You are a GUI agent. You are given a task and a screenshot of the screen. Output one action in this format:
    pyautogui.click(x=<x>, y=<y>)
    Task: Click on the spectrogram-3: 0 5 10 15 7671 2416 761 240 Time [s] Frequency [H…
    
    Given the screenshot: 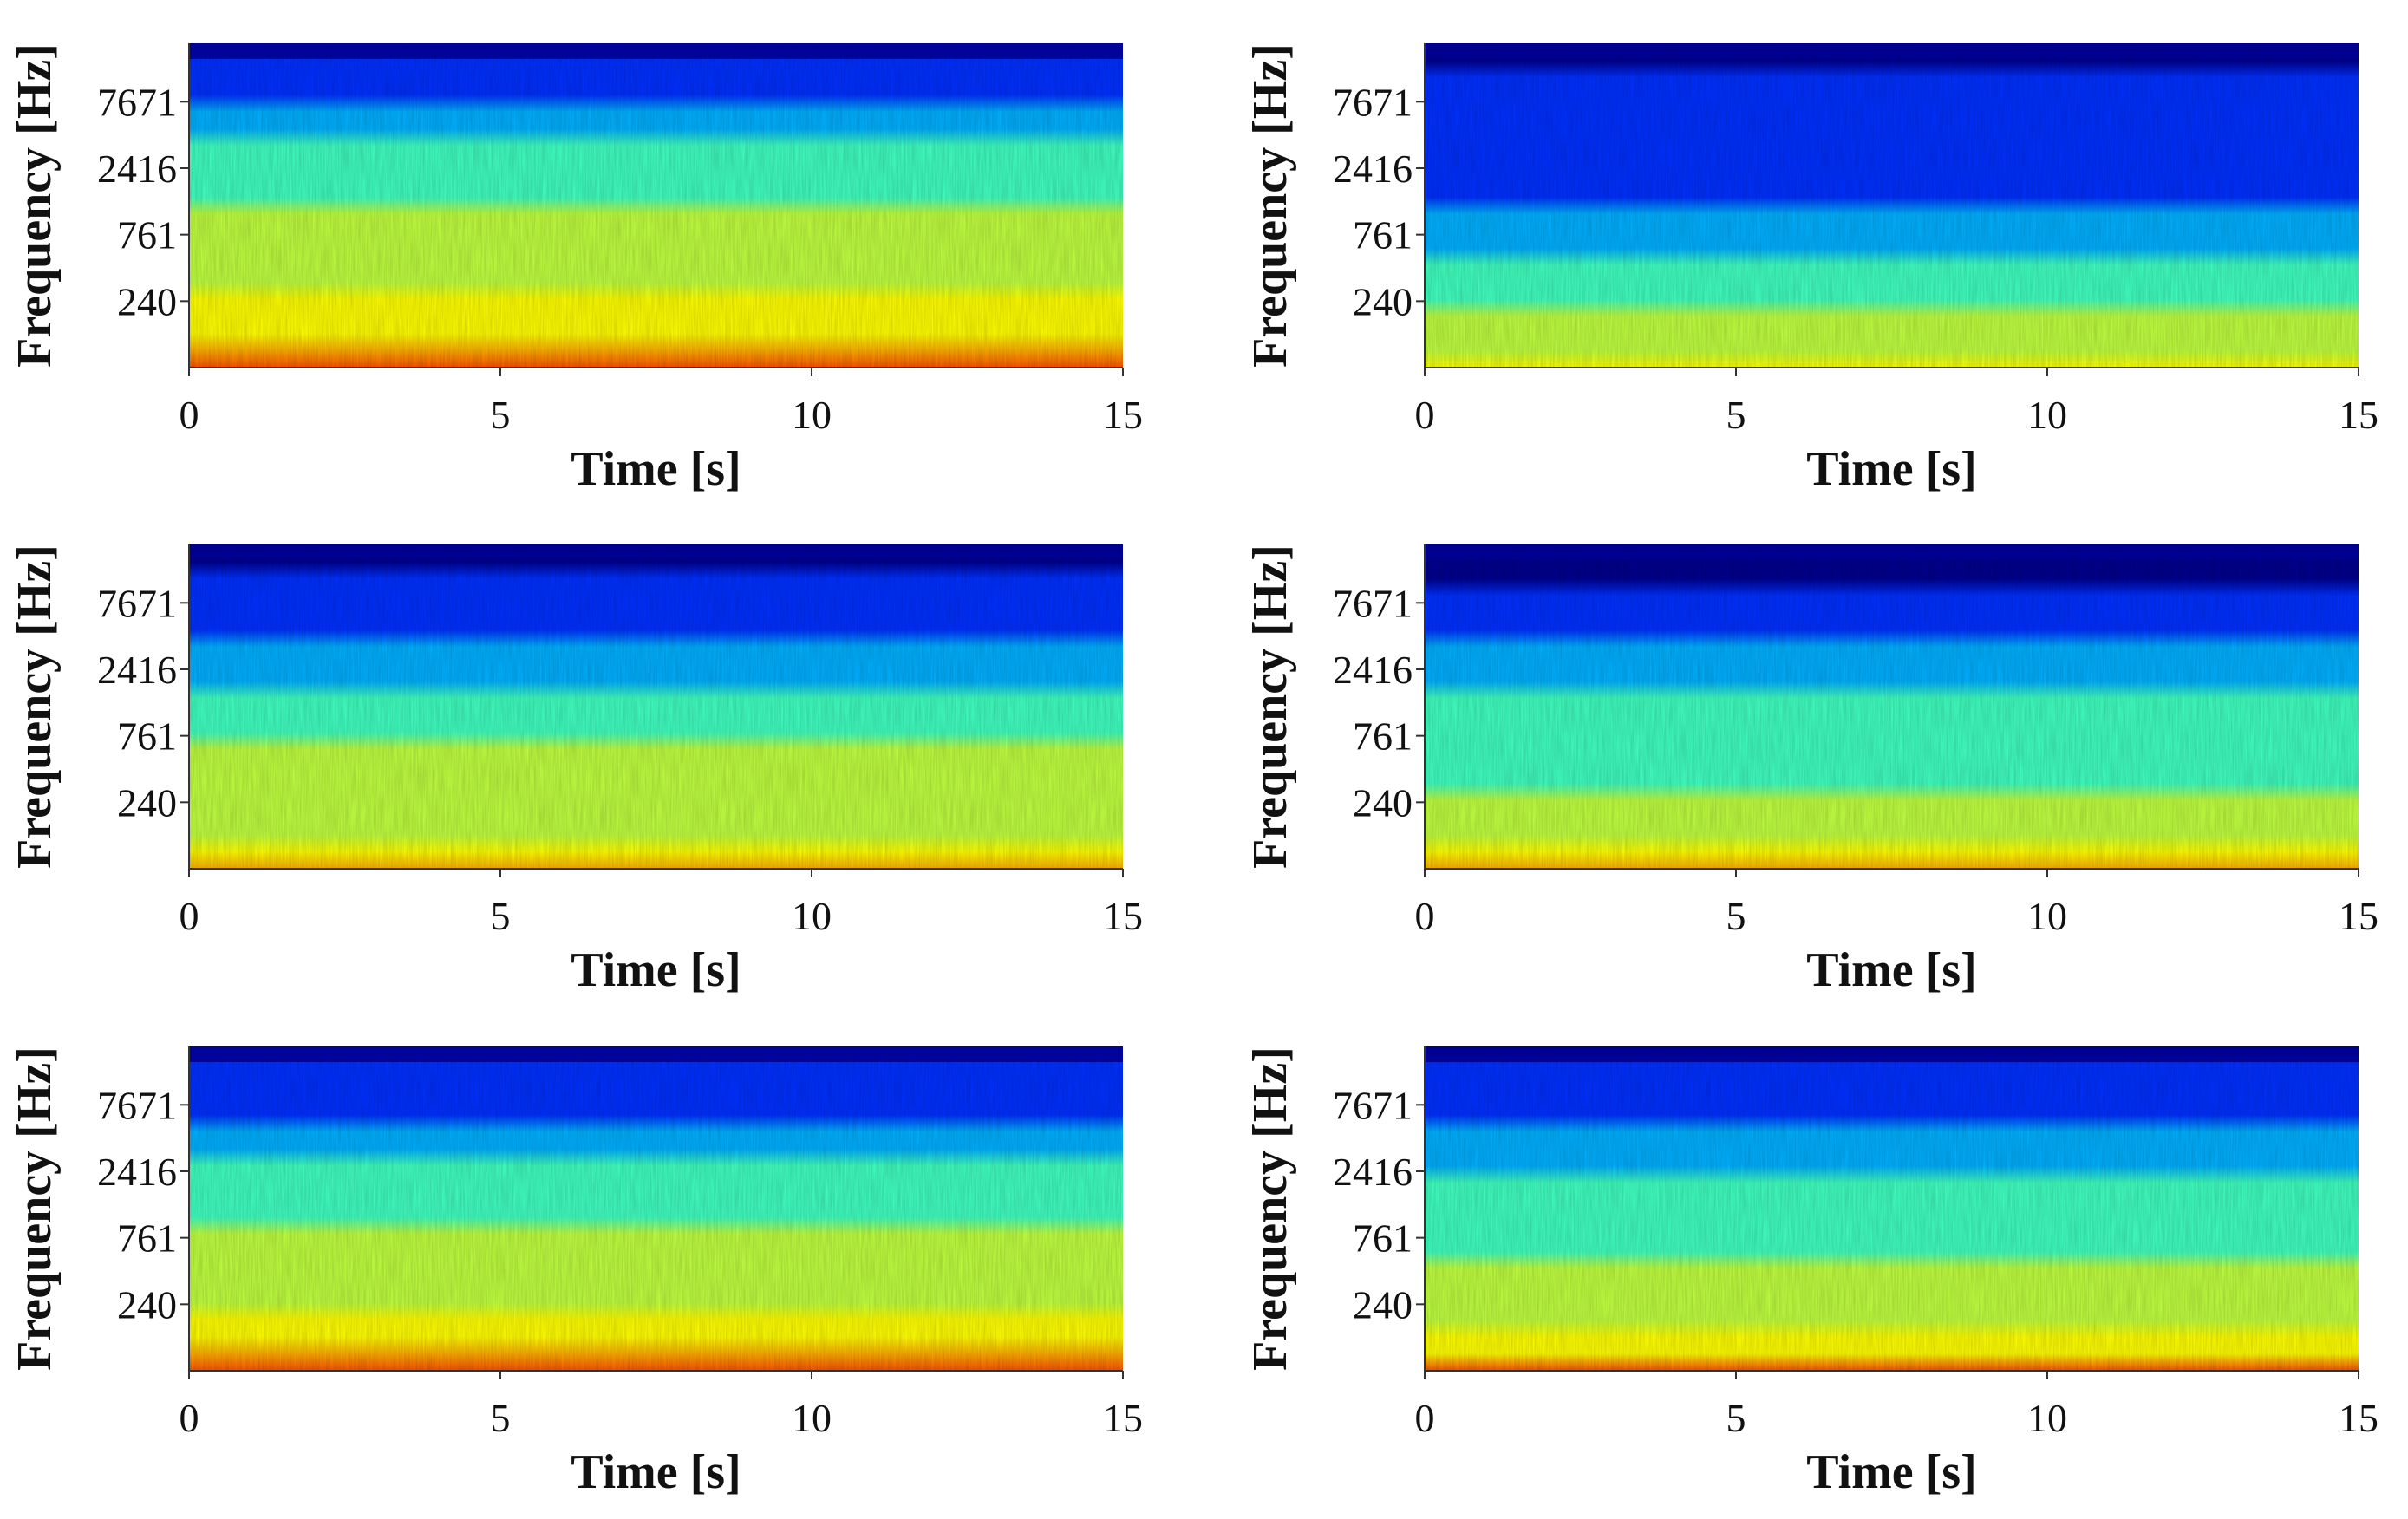 What is the action you would take?
    pyautogui.click(x=575, y=770)
    